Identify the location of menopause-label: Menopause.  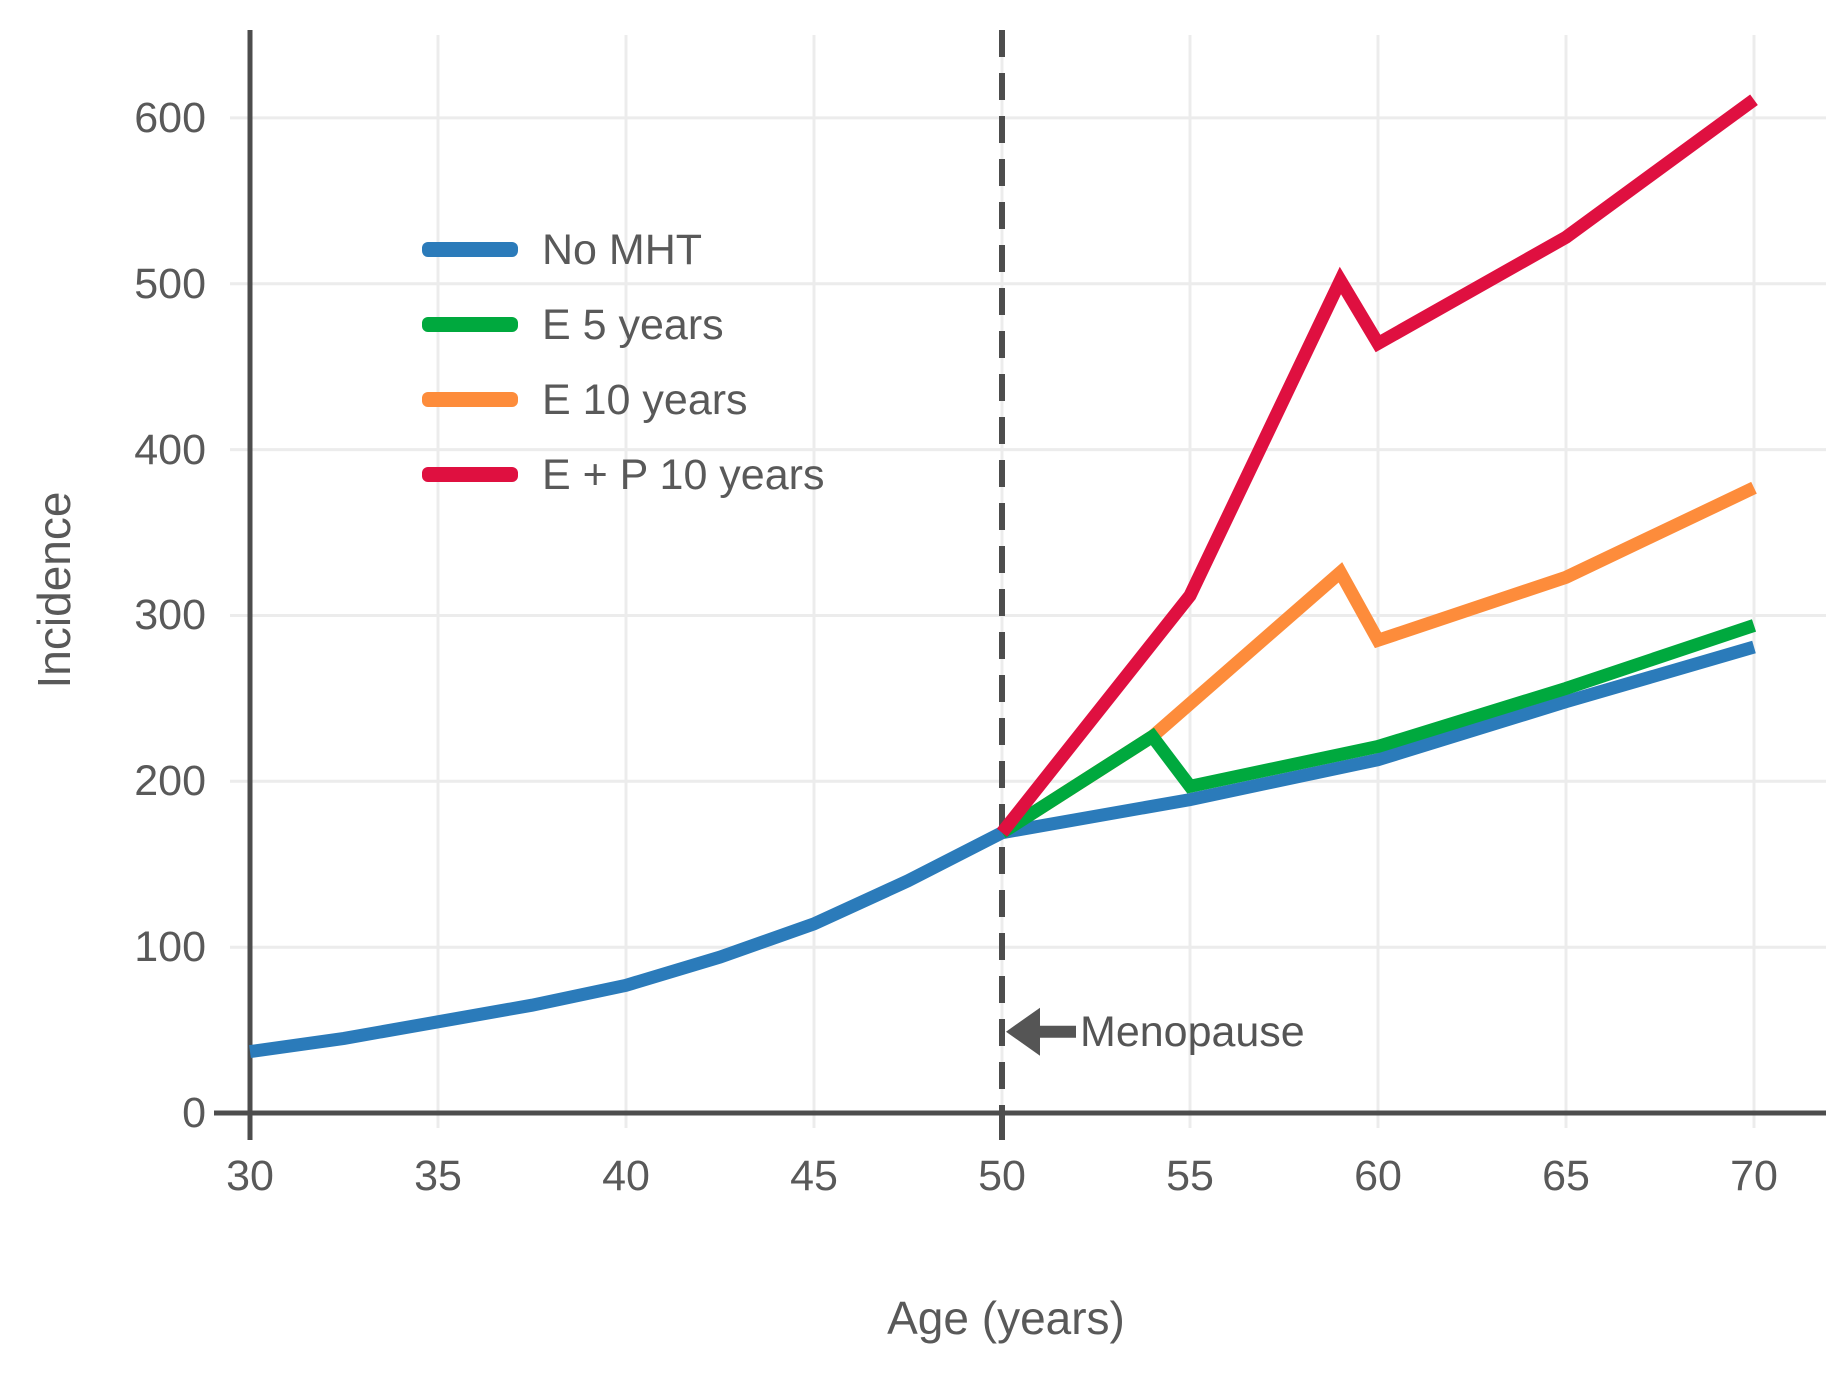
(1192, 1031).